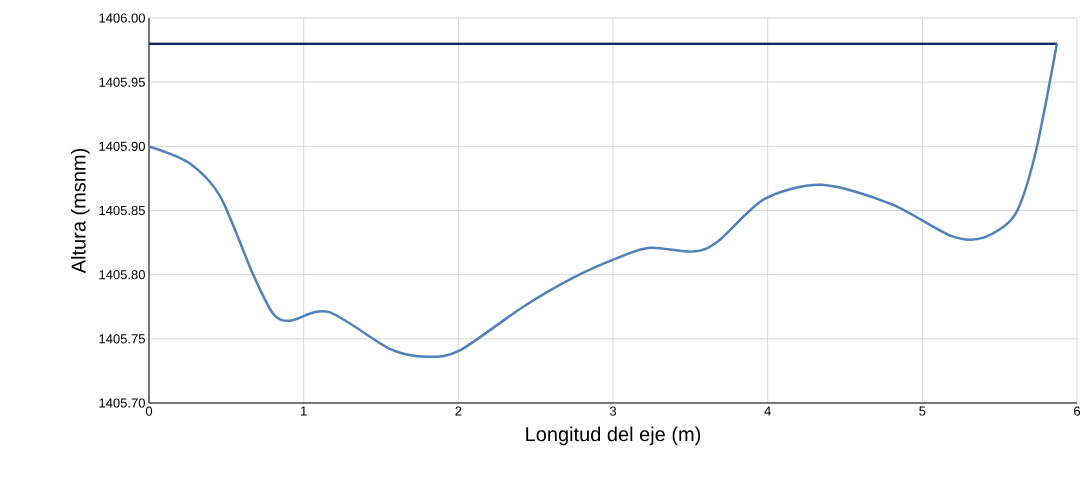 This screenshot has height=489, width=1087. I want to click on x-tick-label: 2, so click(458, 411).